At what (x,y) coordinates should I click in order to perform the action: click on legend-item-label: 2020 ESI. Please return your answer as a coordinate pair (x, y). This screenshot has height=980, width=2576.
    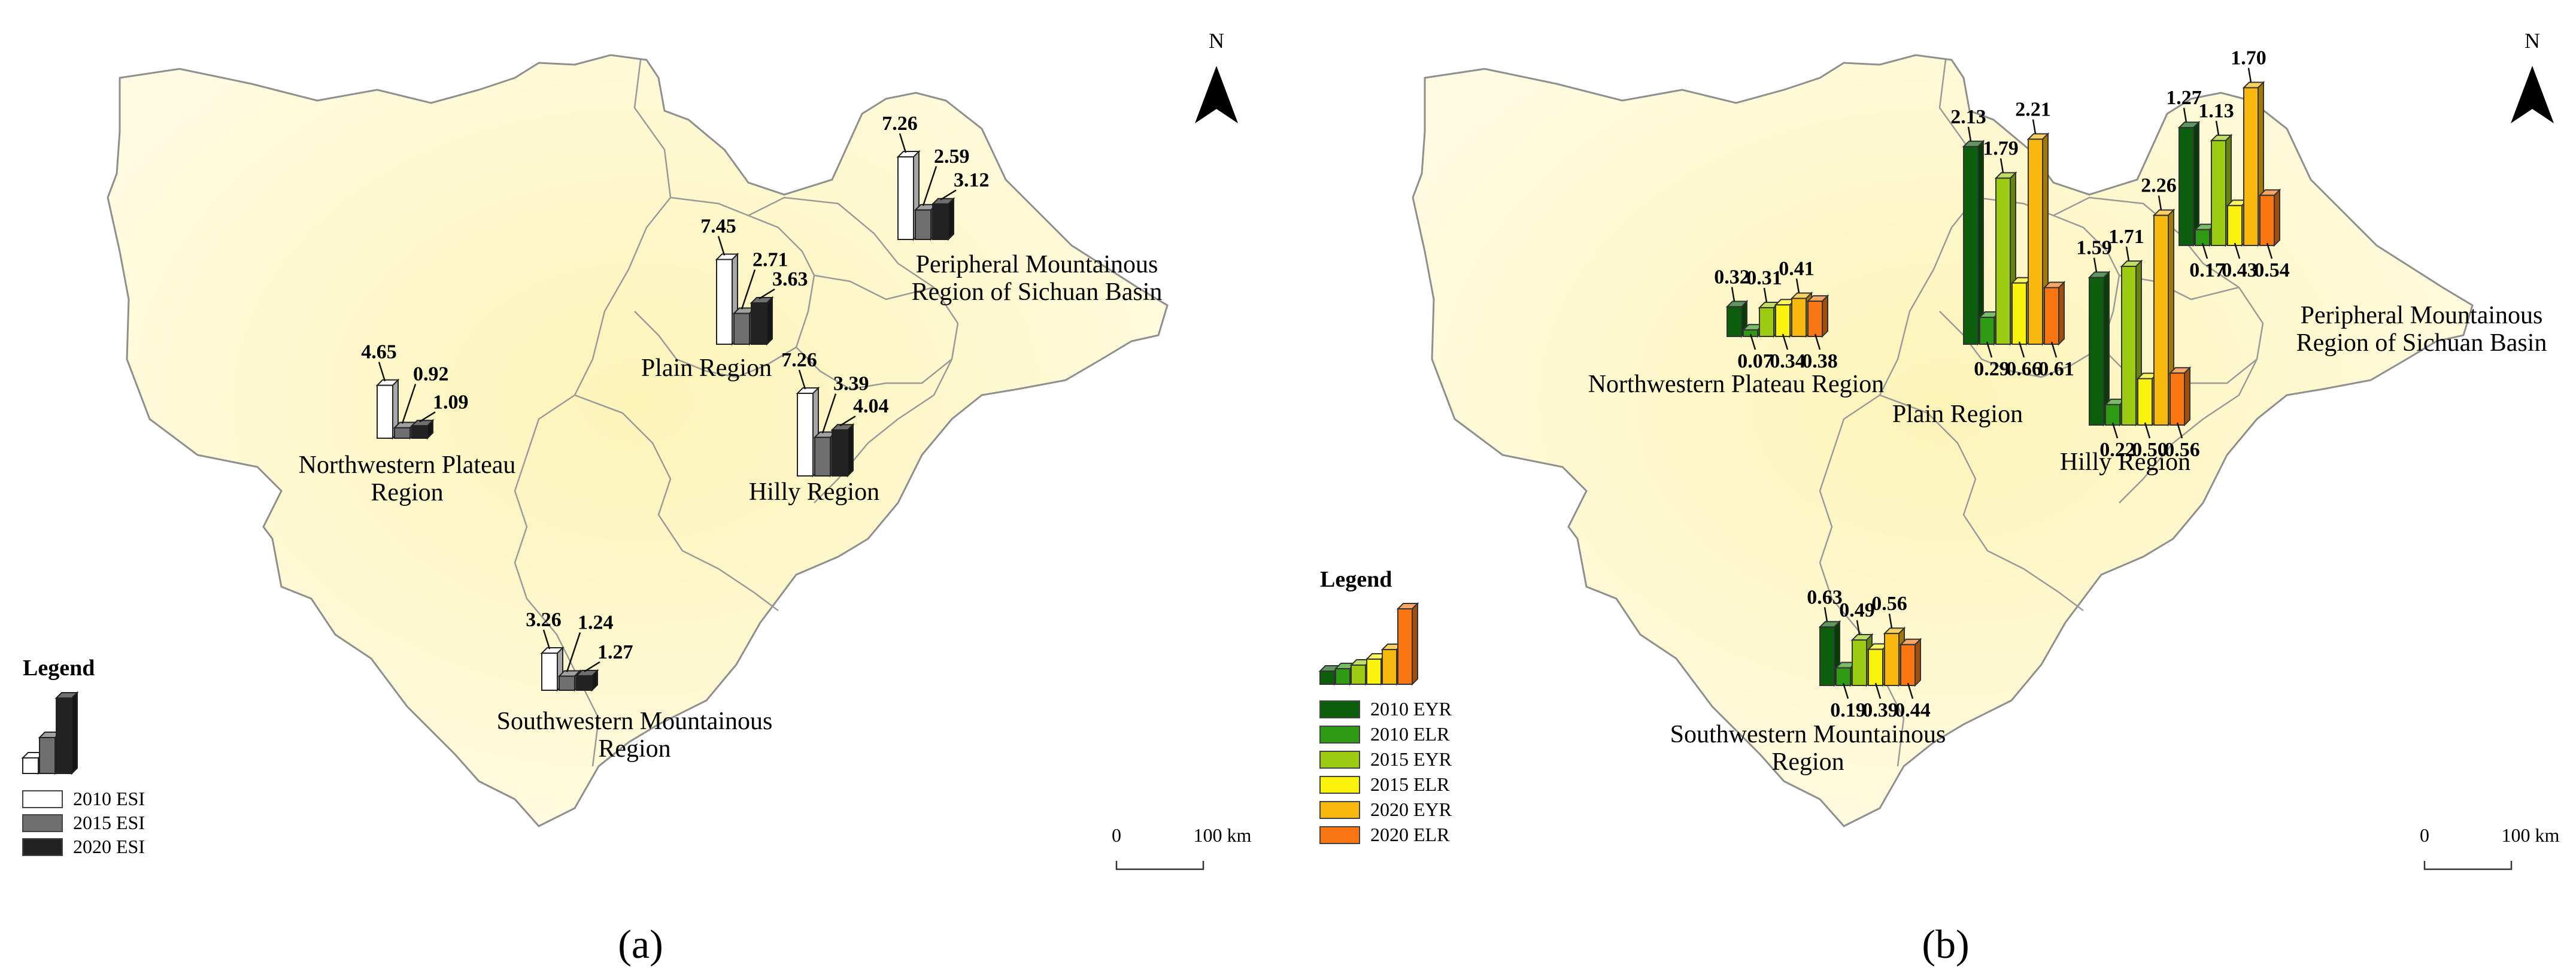
    Looking at the image, I should click on (109, 846).